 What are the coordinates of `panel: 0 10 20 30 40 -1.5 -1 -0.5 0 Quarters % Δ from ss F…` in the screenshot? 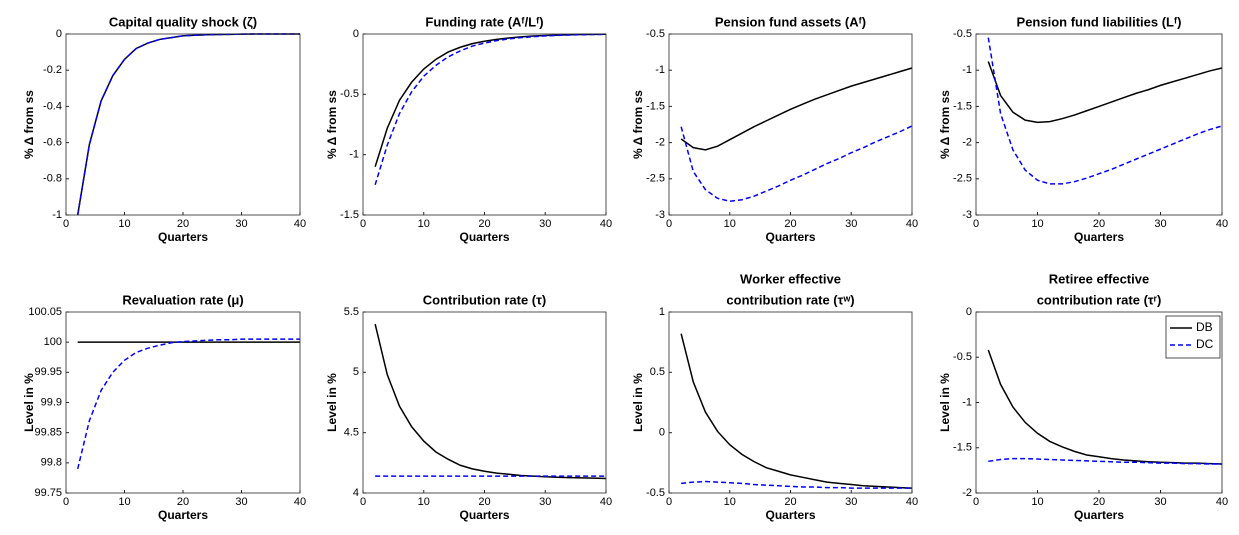 It's located at (468, 129).